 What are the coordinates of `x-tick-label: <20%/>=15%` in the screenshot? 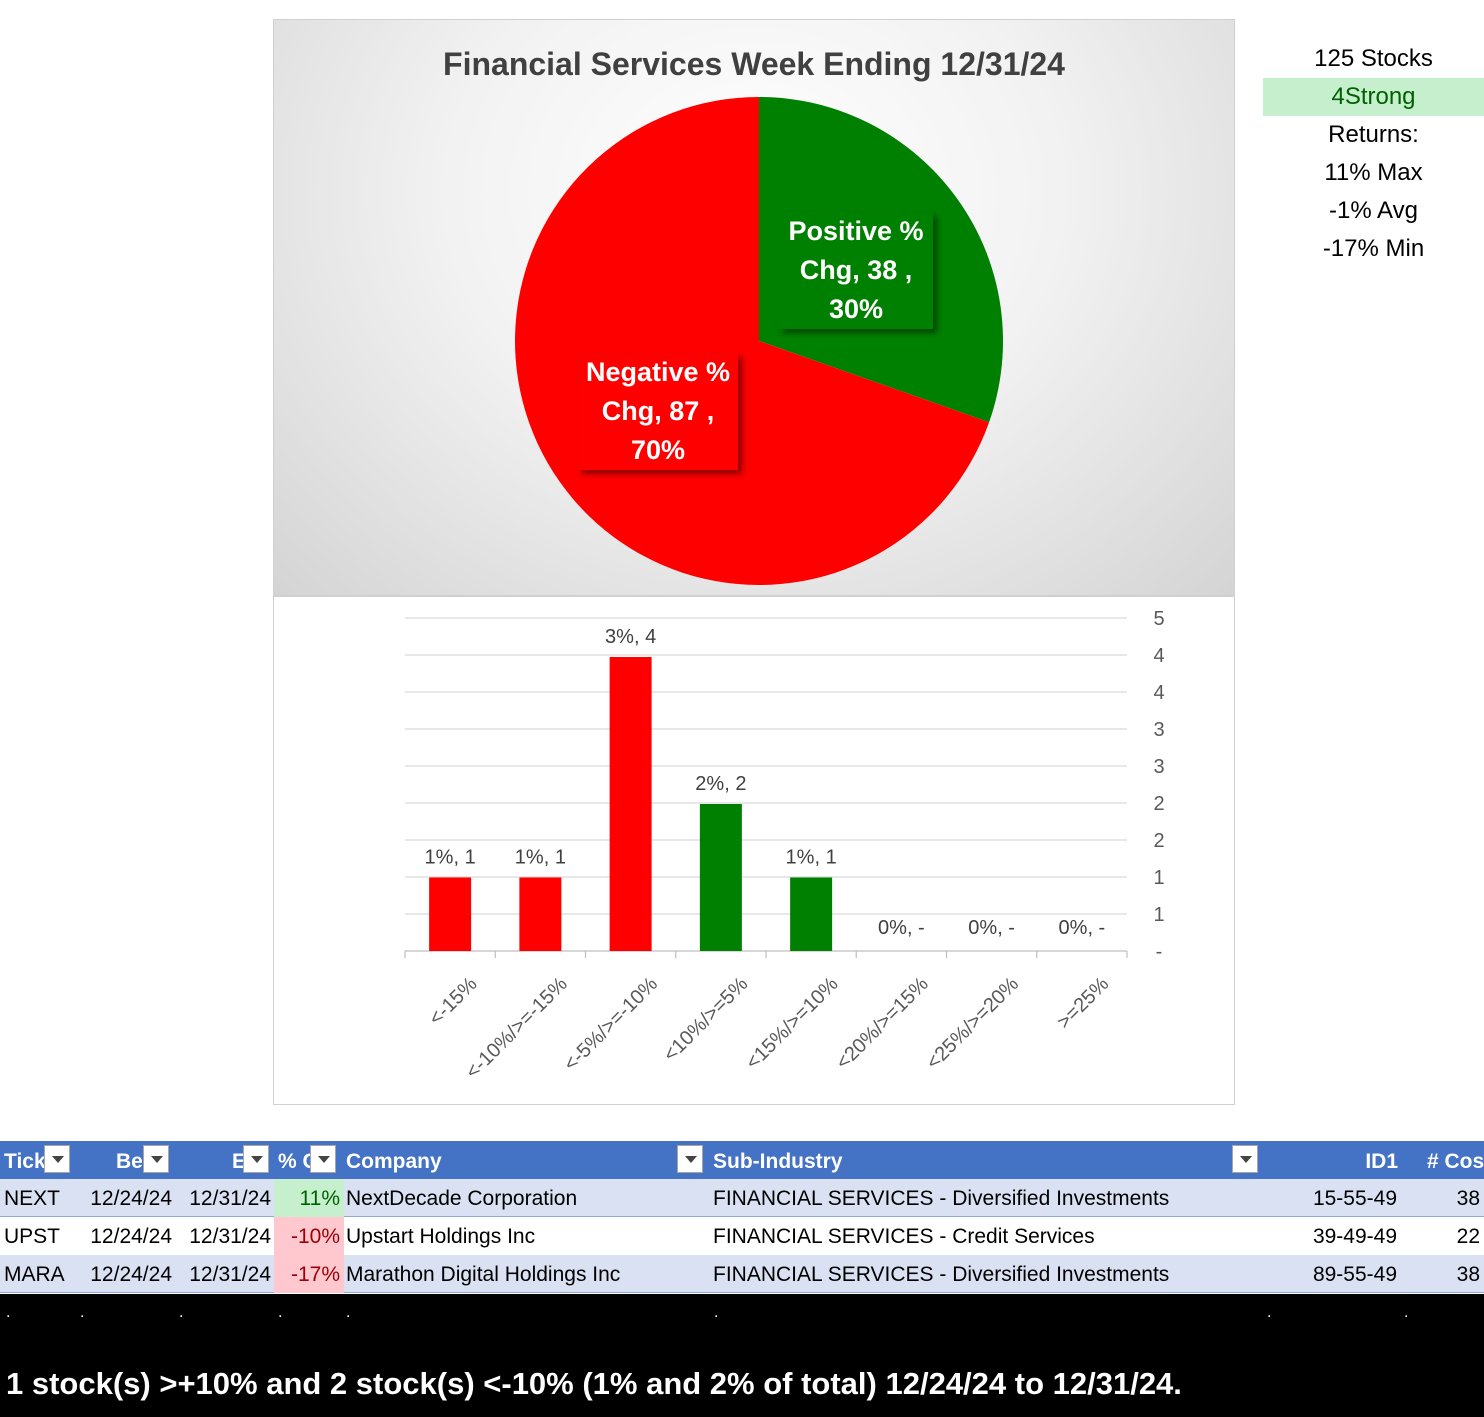 It's located at (882, 1023).